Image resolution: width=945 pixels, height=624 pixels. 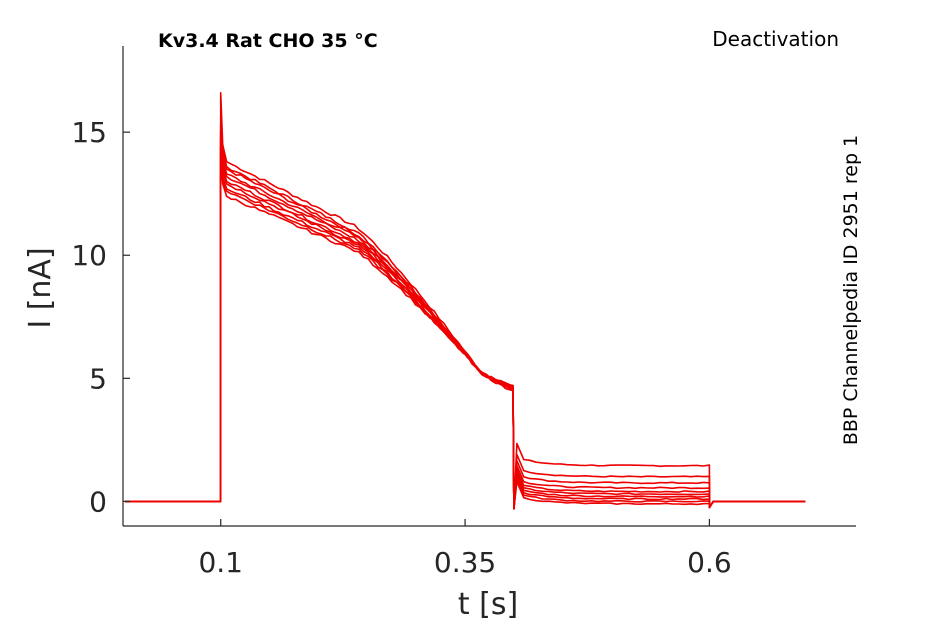 What do you see at coordinates (709, 562) in the screenshot?
I see `x-tick-label: 0.6` at bounding box center [709, 562].